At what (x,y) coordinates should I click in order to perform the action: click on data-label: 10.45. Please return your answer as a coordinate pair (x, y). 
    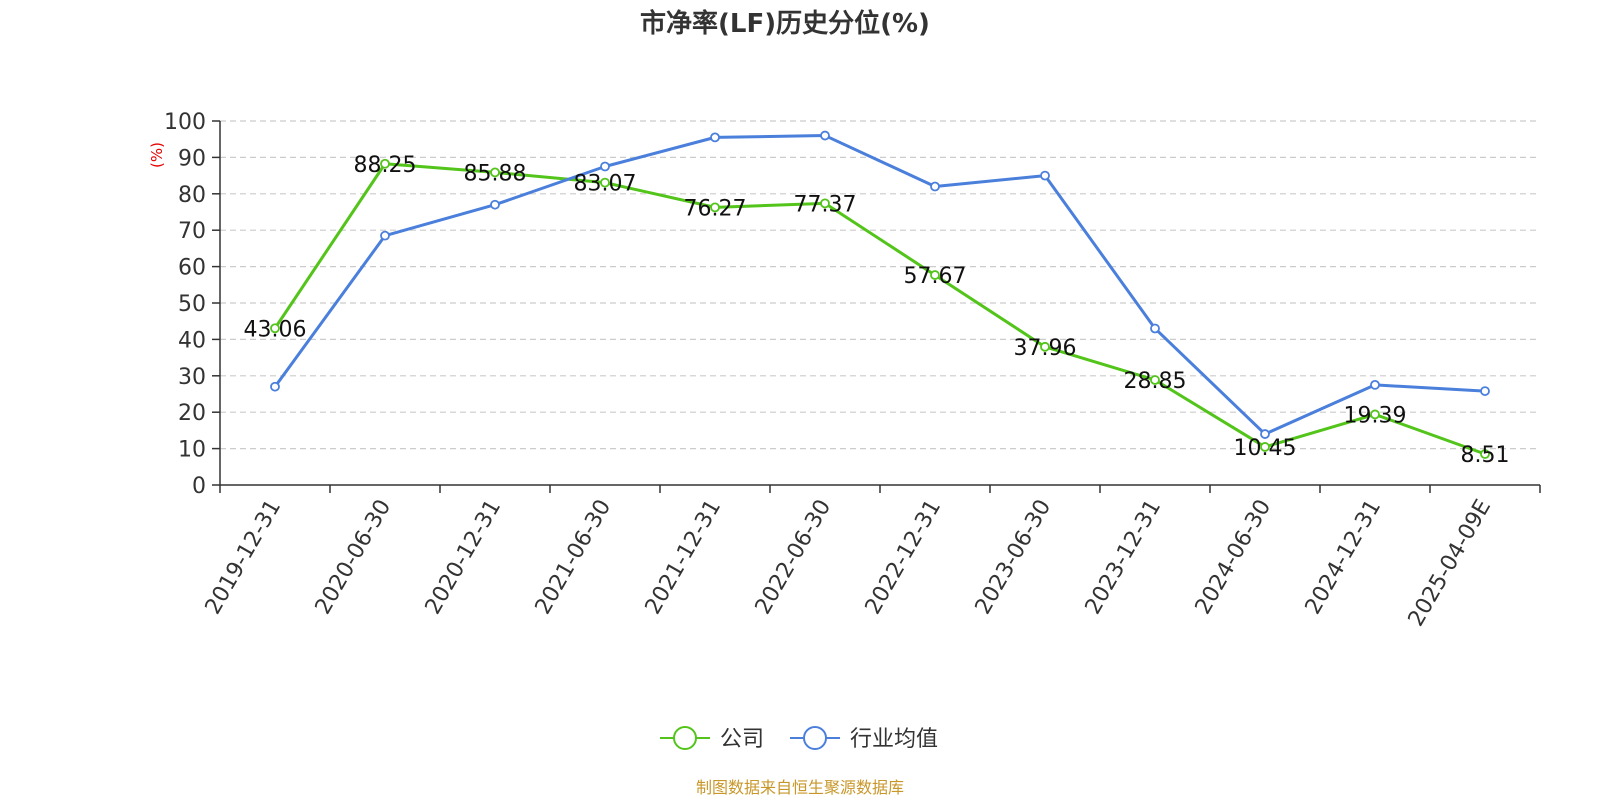
    Looking at the image, I should click on (1265, 448).